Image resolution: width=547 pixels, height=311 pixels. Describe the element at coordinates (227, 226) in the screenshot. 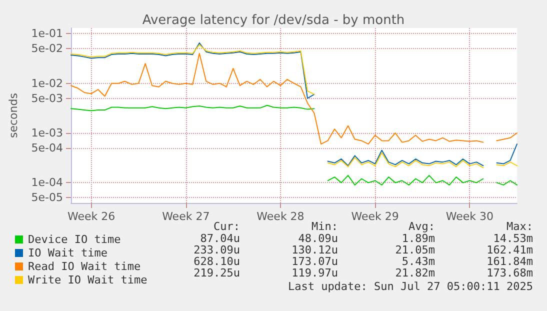

I see `text: Cur:` at that location.